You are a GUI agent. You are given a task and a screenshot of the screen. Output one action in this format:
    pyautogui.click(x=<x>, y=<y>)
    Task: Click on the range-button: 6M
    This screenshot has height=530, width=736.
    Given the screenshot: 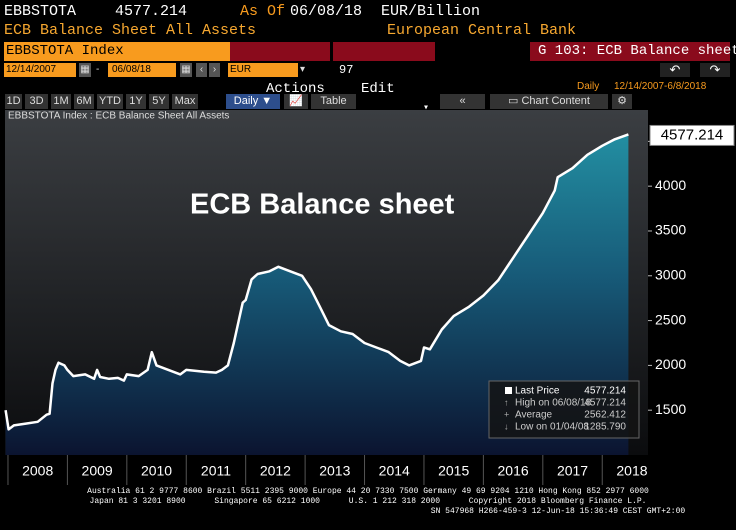 What is the action you would take?
    pyautogui.click(x=84, y=101)
    